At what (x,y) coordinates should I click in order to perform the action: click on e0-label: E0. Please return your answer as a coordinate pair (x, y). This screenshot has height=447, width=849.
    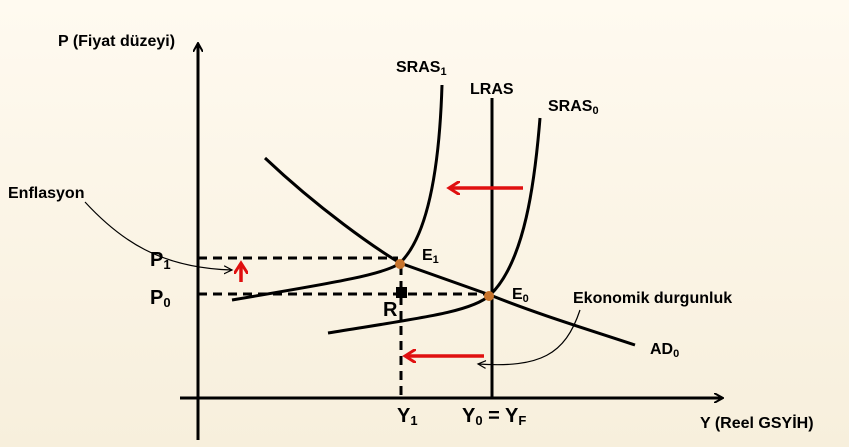
    Looking at the image, I should click on (520, 295).